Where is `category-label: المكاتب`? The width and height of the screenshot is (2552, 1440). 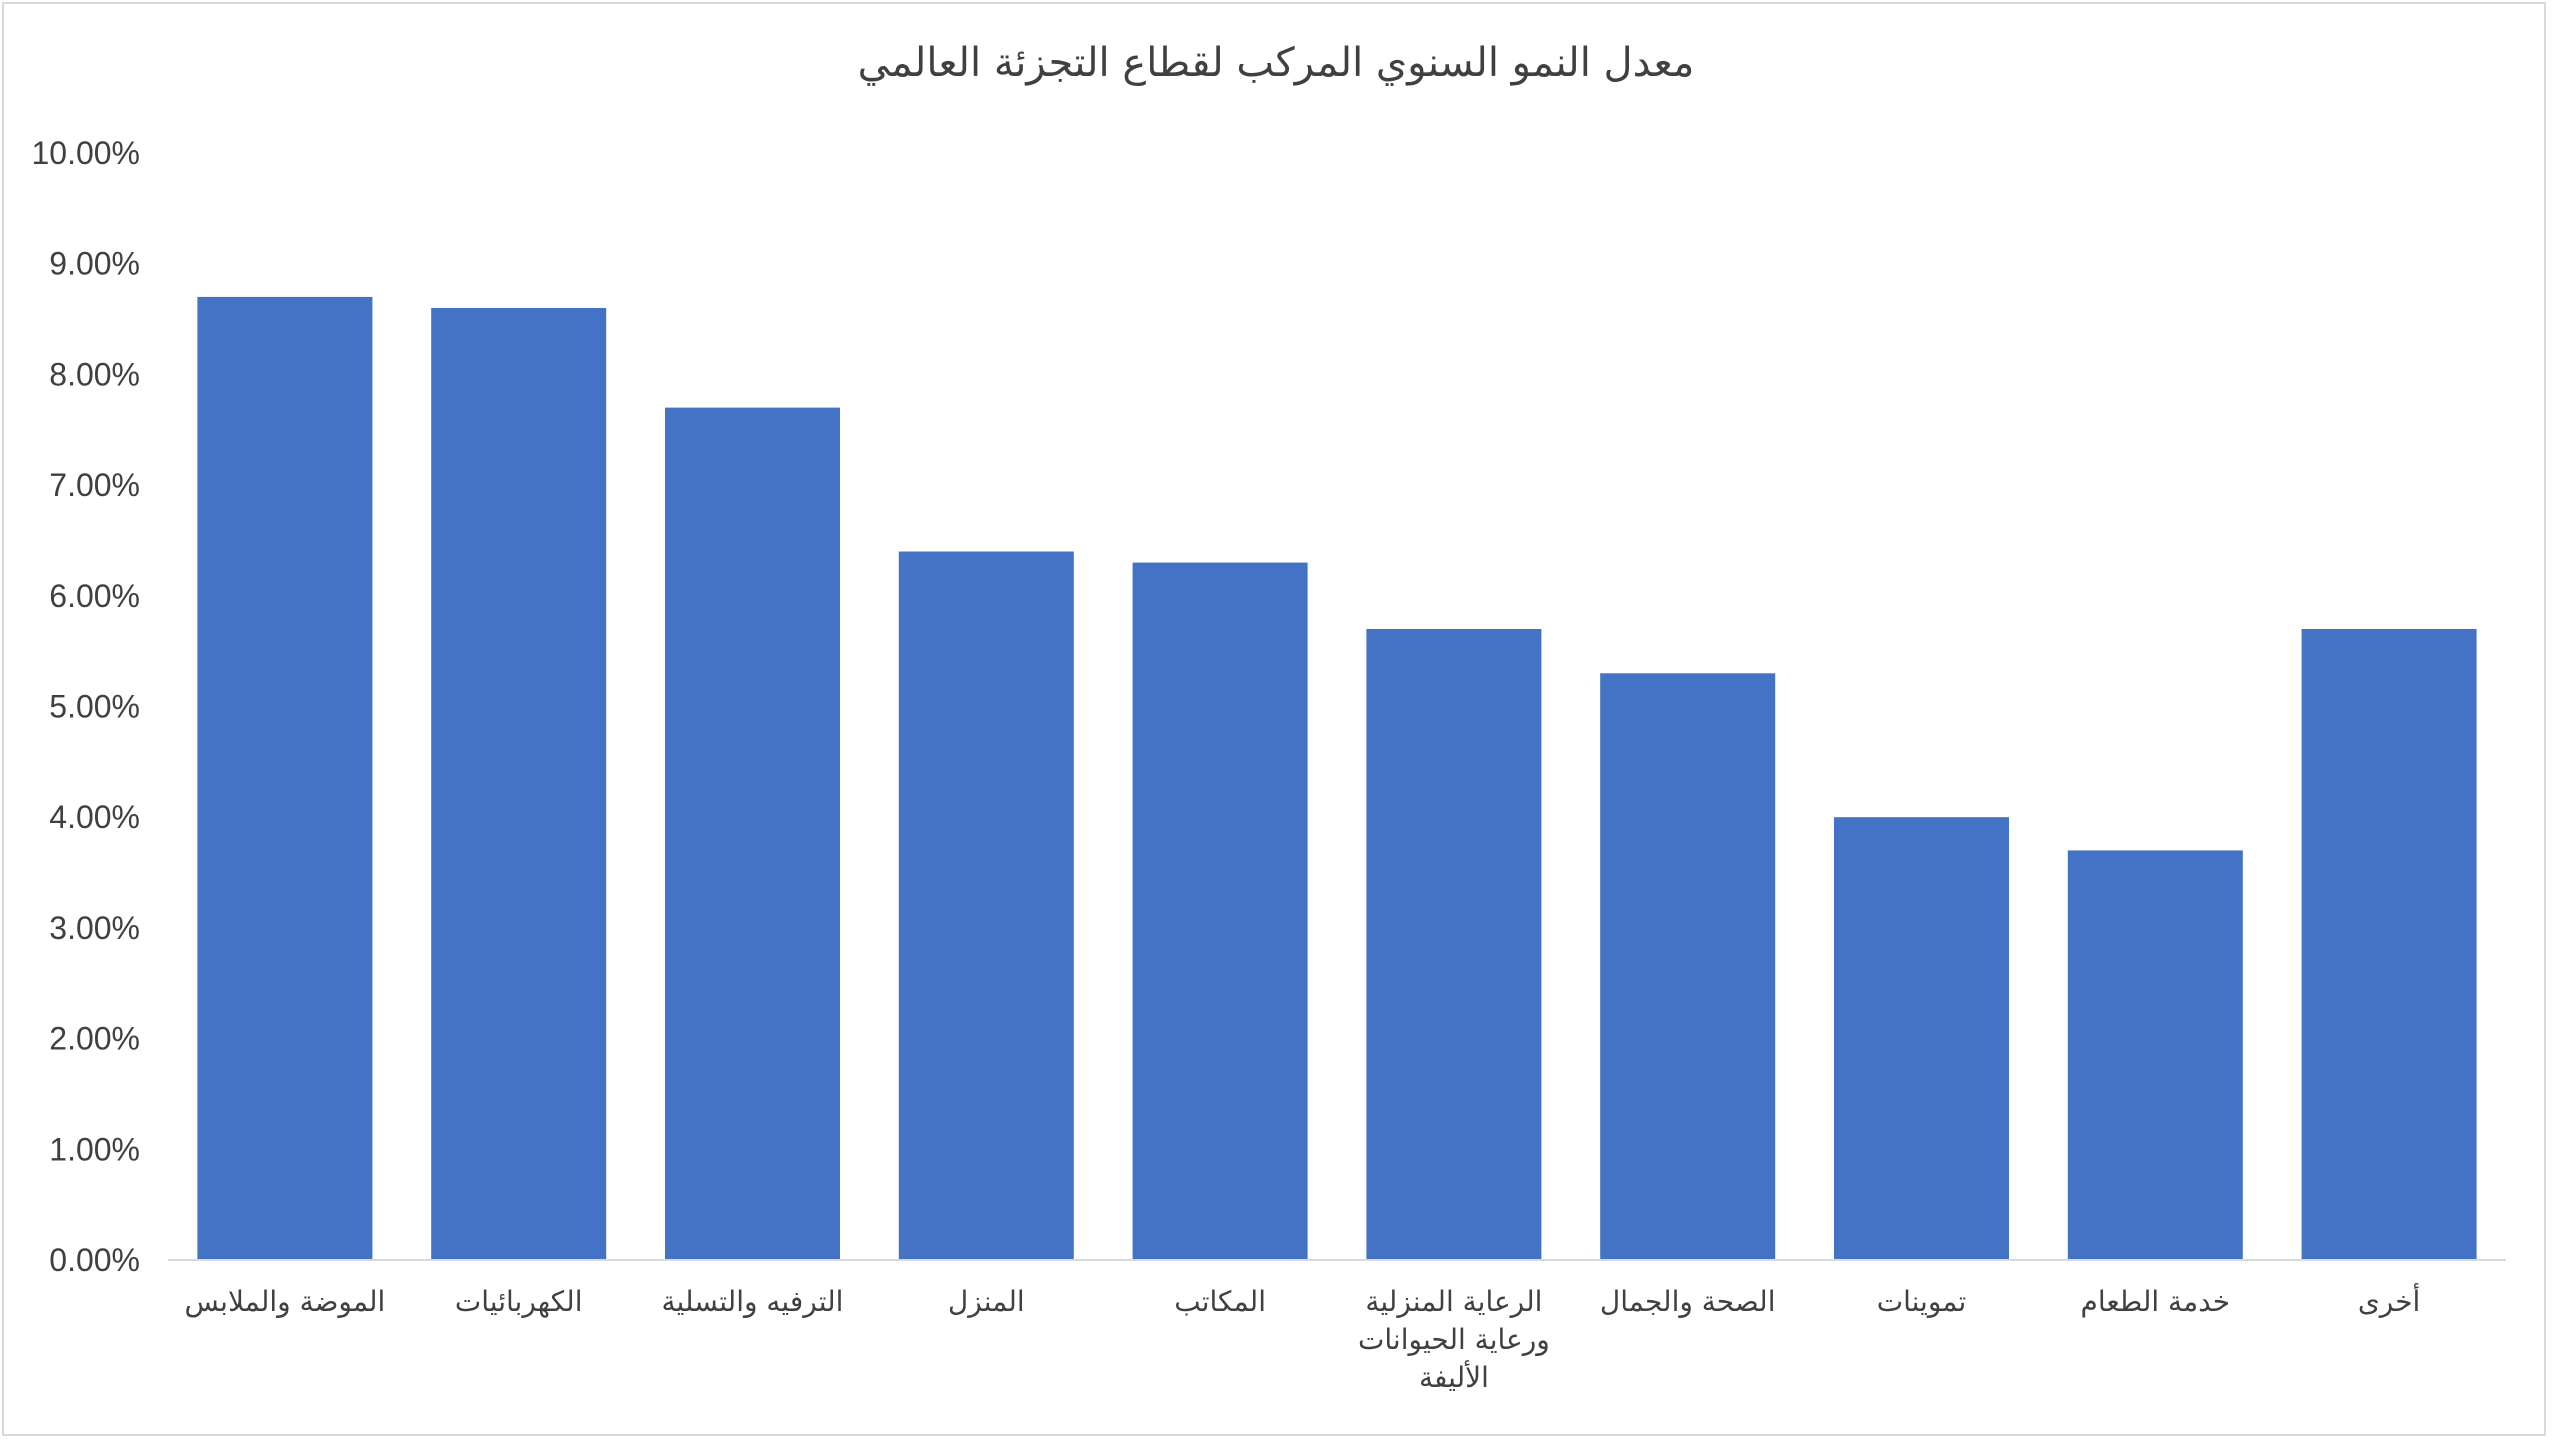
category-label: المكاتب is located at coordinates (1220, 1301).